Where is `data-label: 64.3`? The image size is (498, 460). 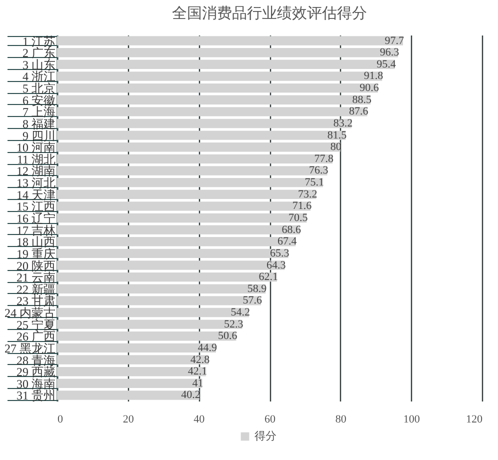
data-label: 64.3 is located at coordinates (276, 265).